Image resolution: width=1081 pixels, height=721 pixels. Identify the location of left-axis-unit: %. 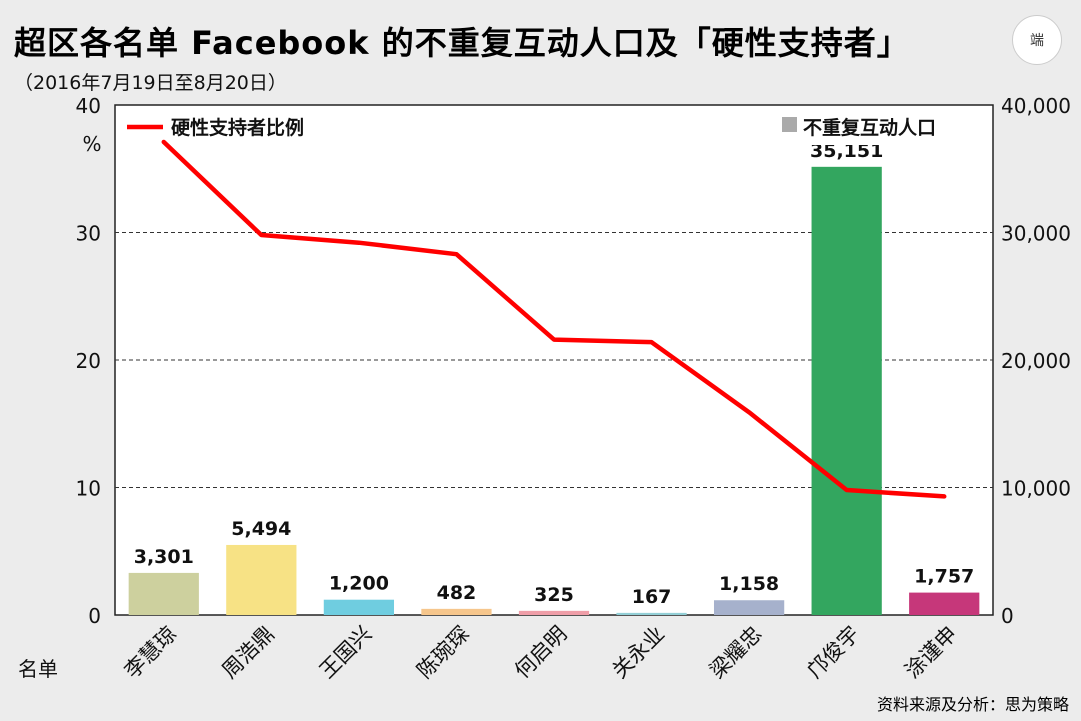
(91, 144).